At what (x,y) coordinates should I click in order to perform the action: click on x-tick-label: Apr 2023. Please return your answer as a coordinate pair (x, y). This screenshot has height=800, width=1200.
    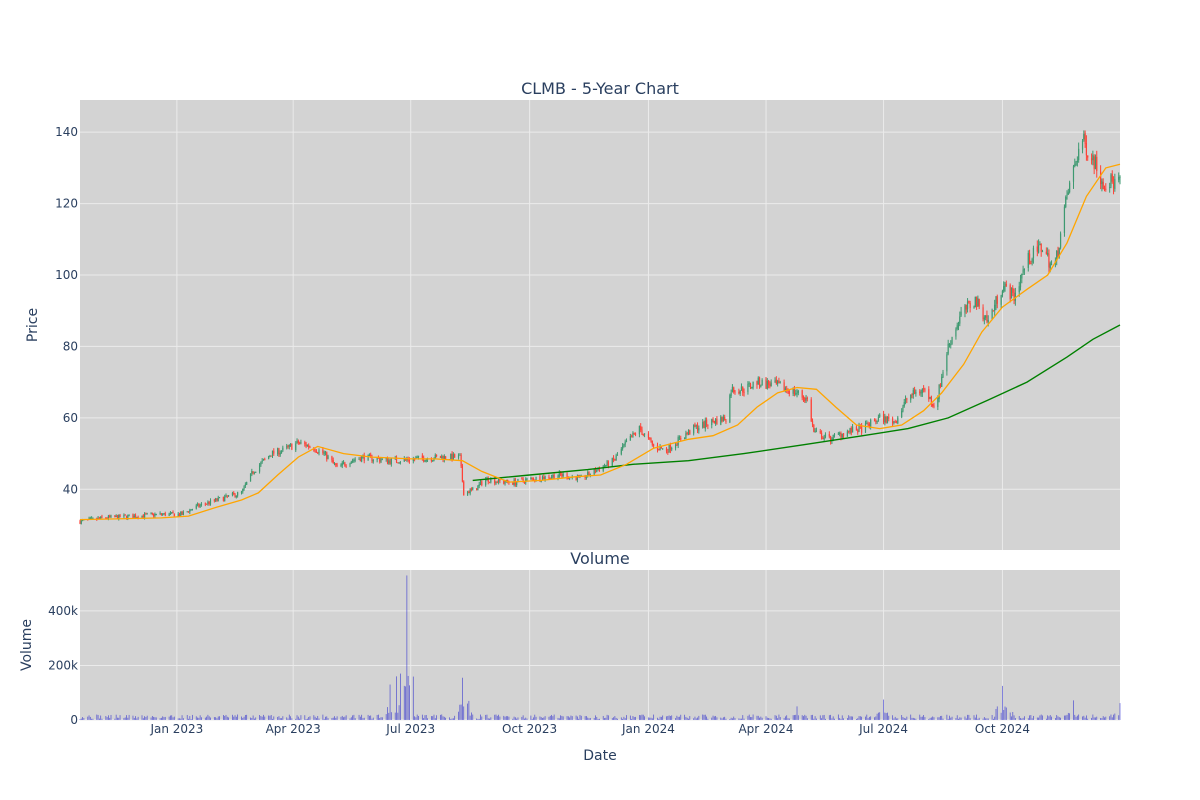
    Looking at the image, I should click on (293, 729).